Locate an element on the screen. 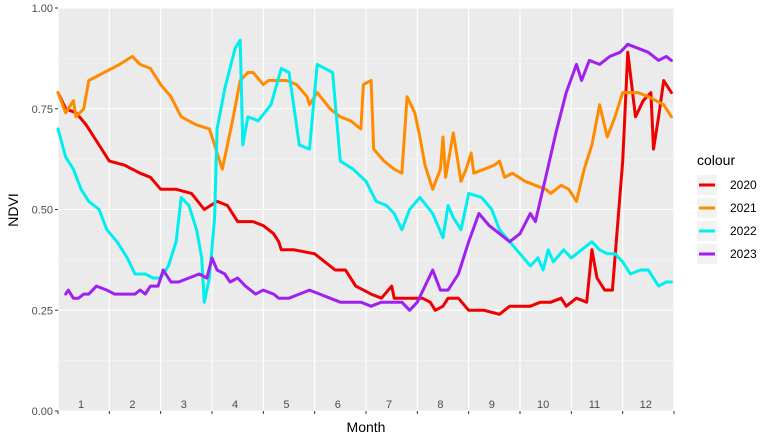 Image resolution: width=773 pixels, height=442 pixels. legend-label-2020: 2020 is located at coordinates (743, 185).